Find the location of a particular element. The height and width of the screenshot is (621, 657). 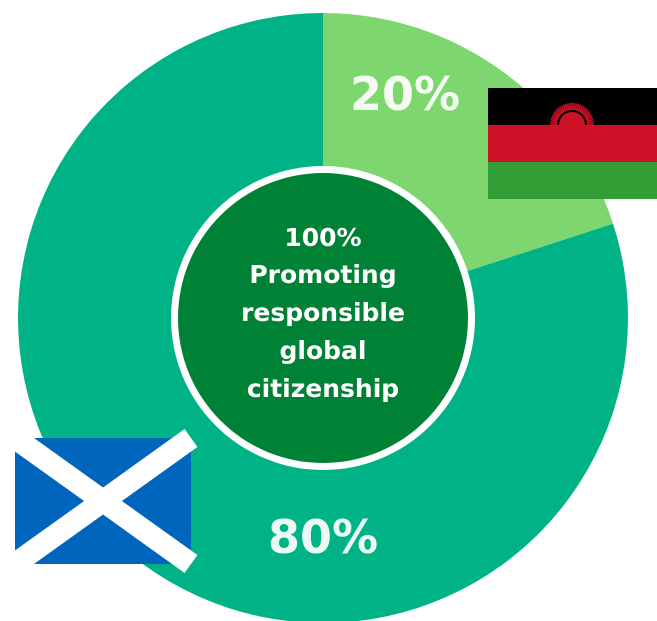

malawi-flag-stripe-green is located at coordinates (572, 180).